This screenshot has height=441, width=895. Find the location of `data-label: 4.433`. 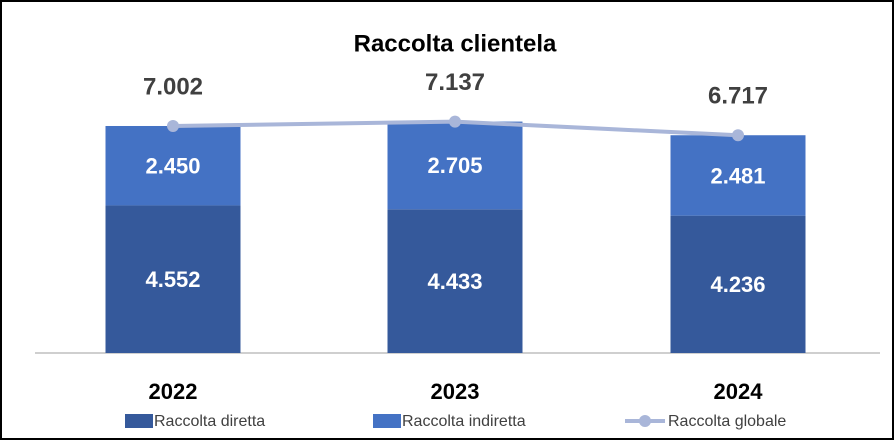

data-label: 4.433 is located at coordinates (454, 281).